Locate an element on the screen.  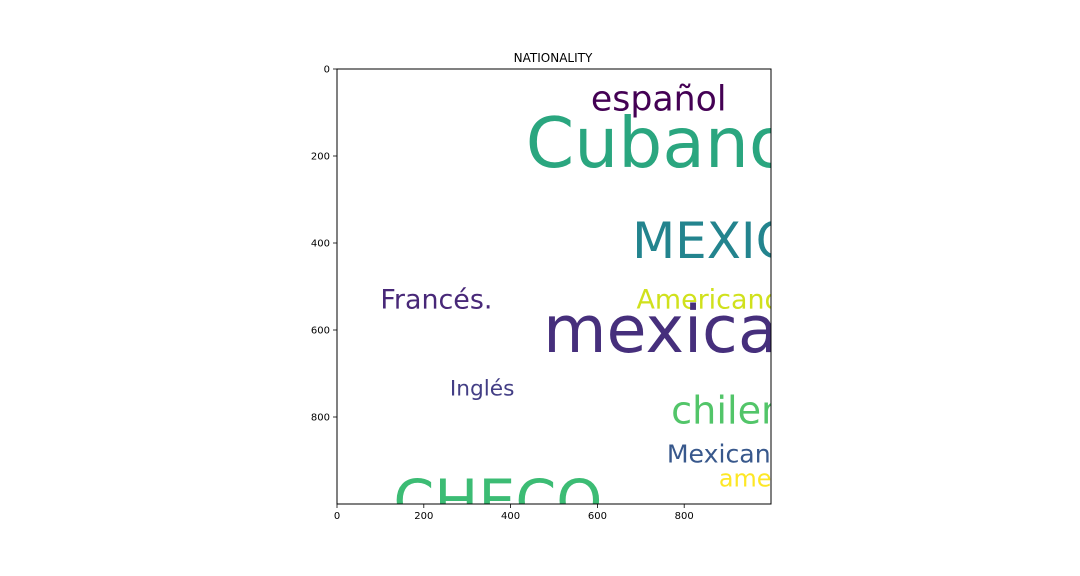
word-mexicano: Mexicano is located at coordinates (726, 454).